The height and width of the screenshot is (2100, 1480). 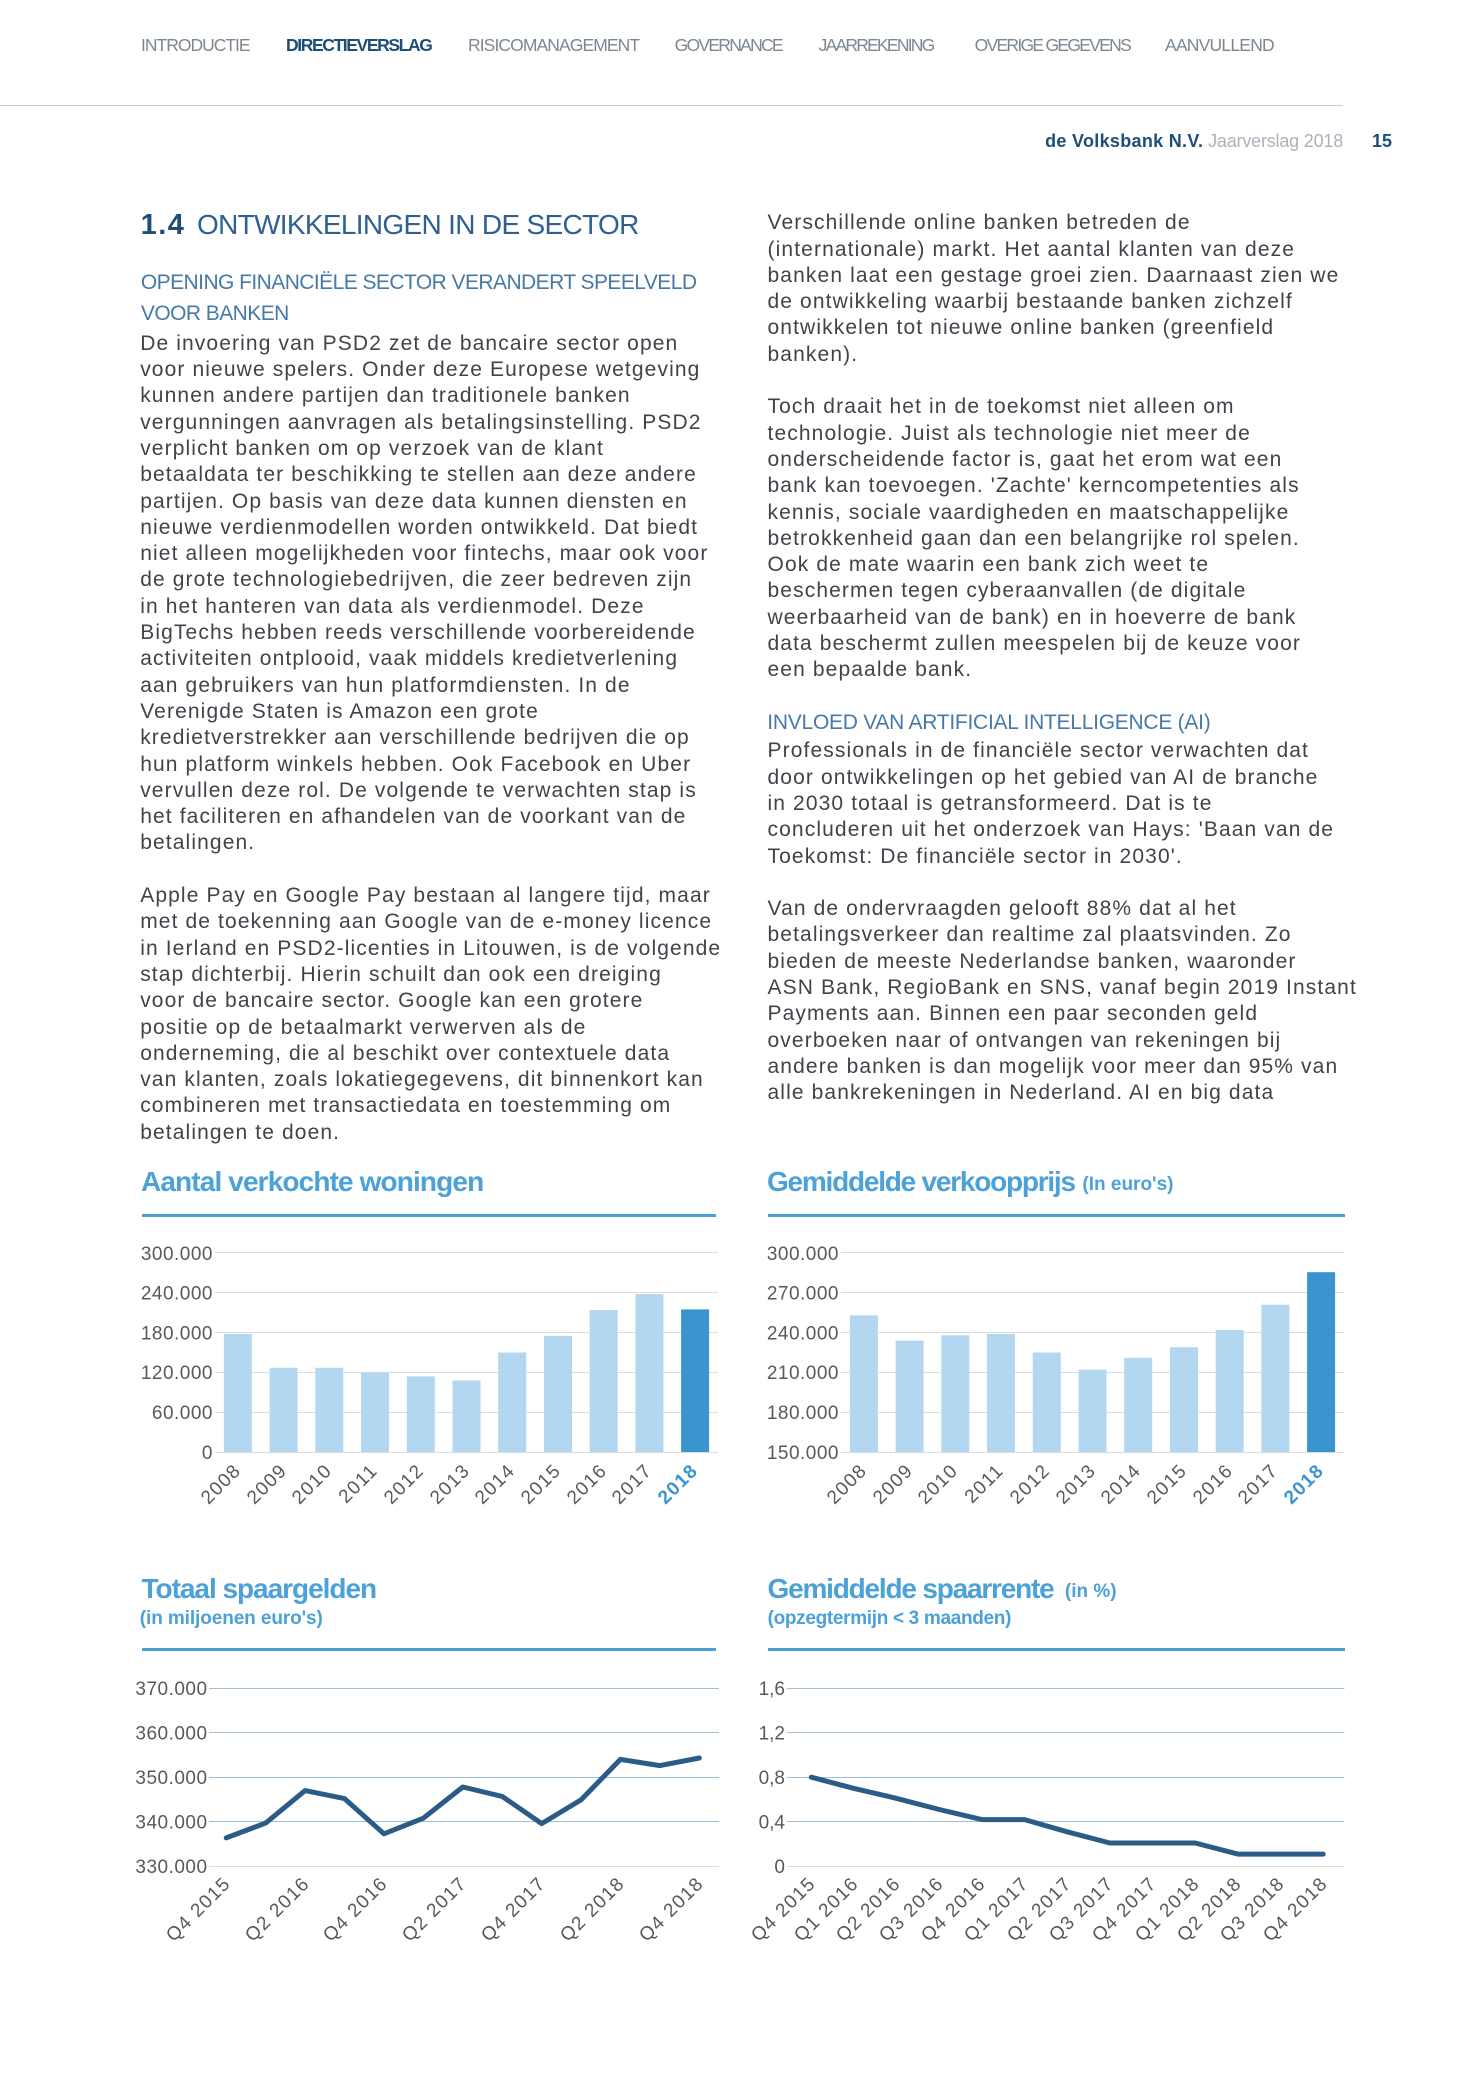 I want to click on svg-text: 0,4, so click(x=772, y=1823).